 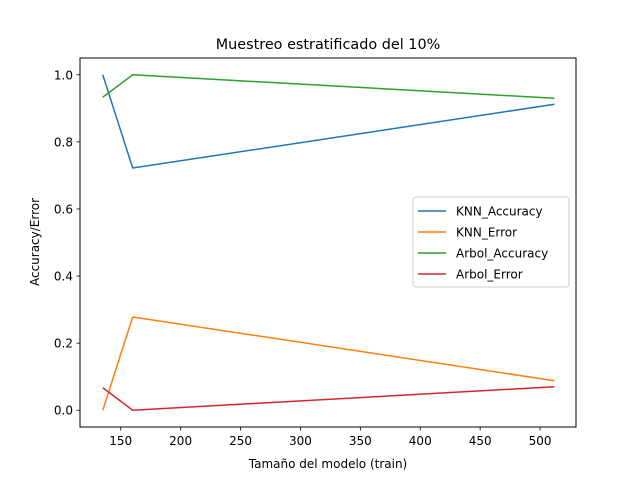 What do you see at coordinates (328, 86) in the screenshot?
I see `series-line-arbol-accuracy` at bounding box center [328, 86].